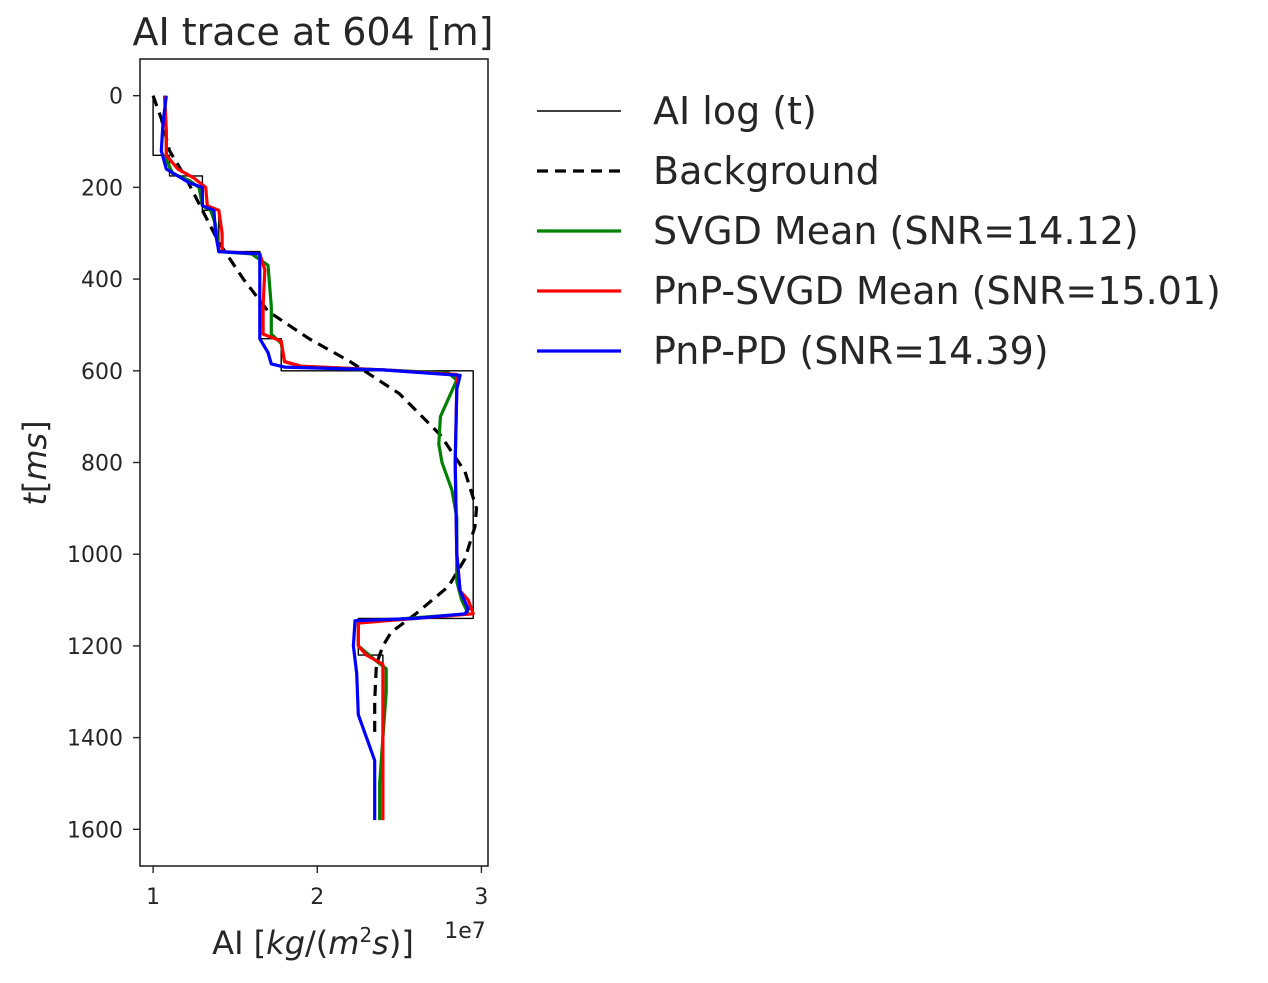 This screenshot has width=1268, height=983. I want to click on legend-label-svgd-mean-snr-14-12: SVGD Mean (SNR=14.12), so click(896, 231).